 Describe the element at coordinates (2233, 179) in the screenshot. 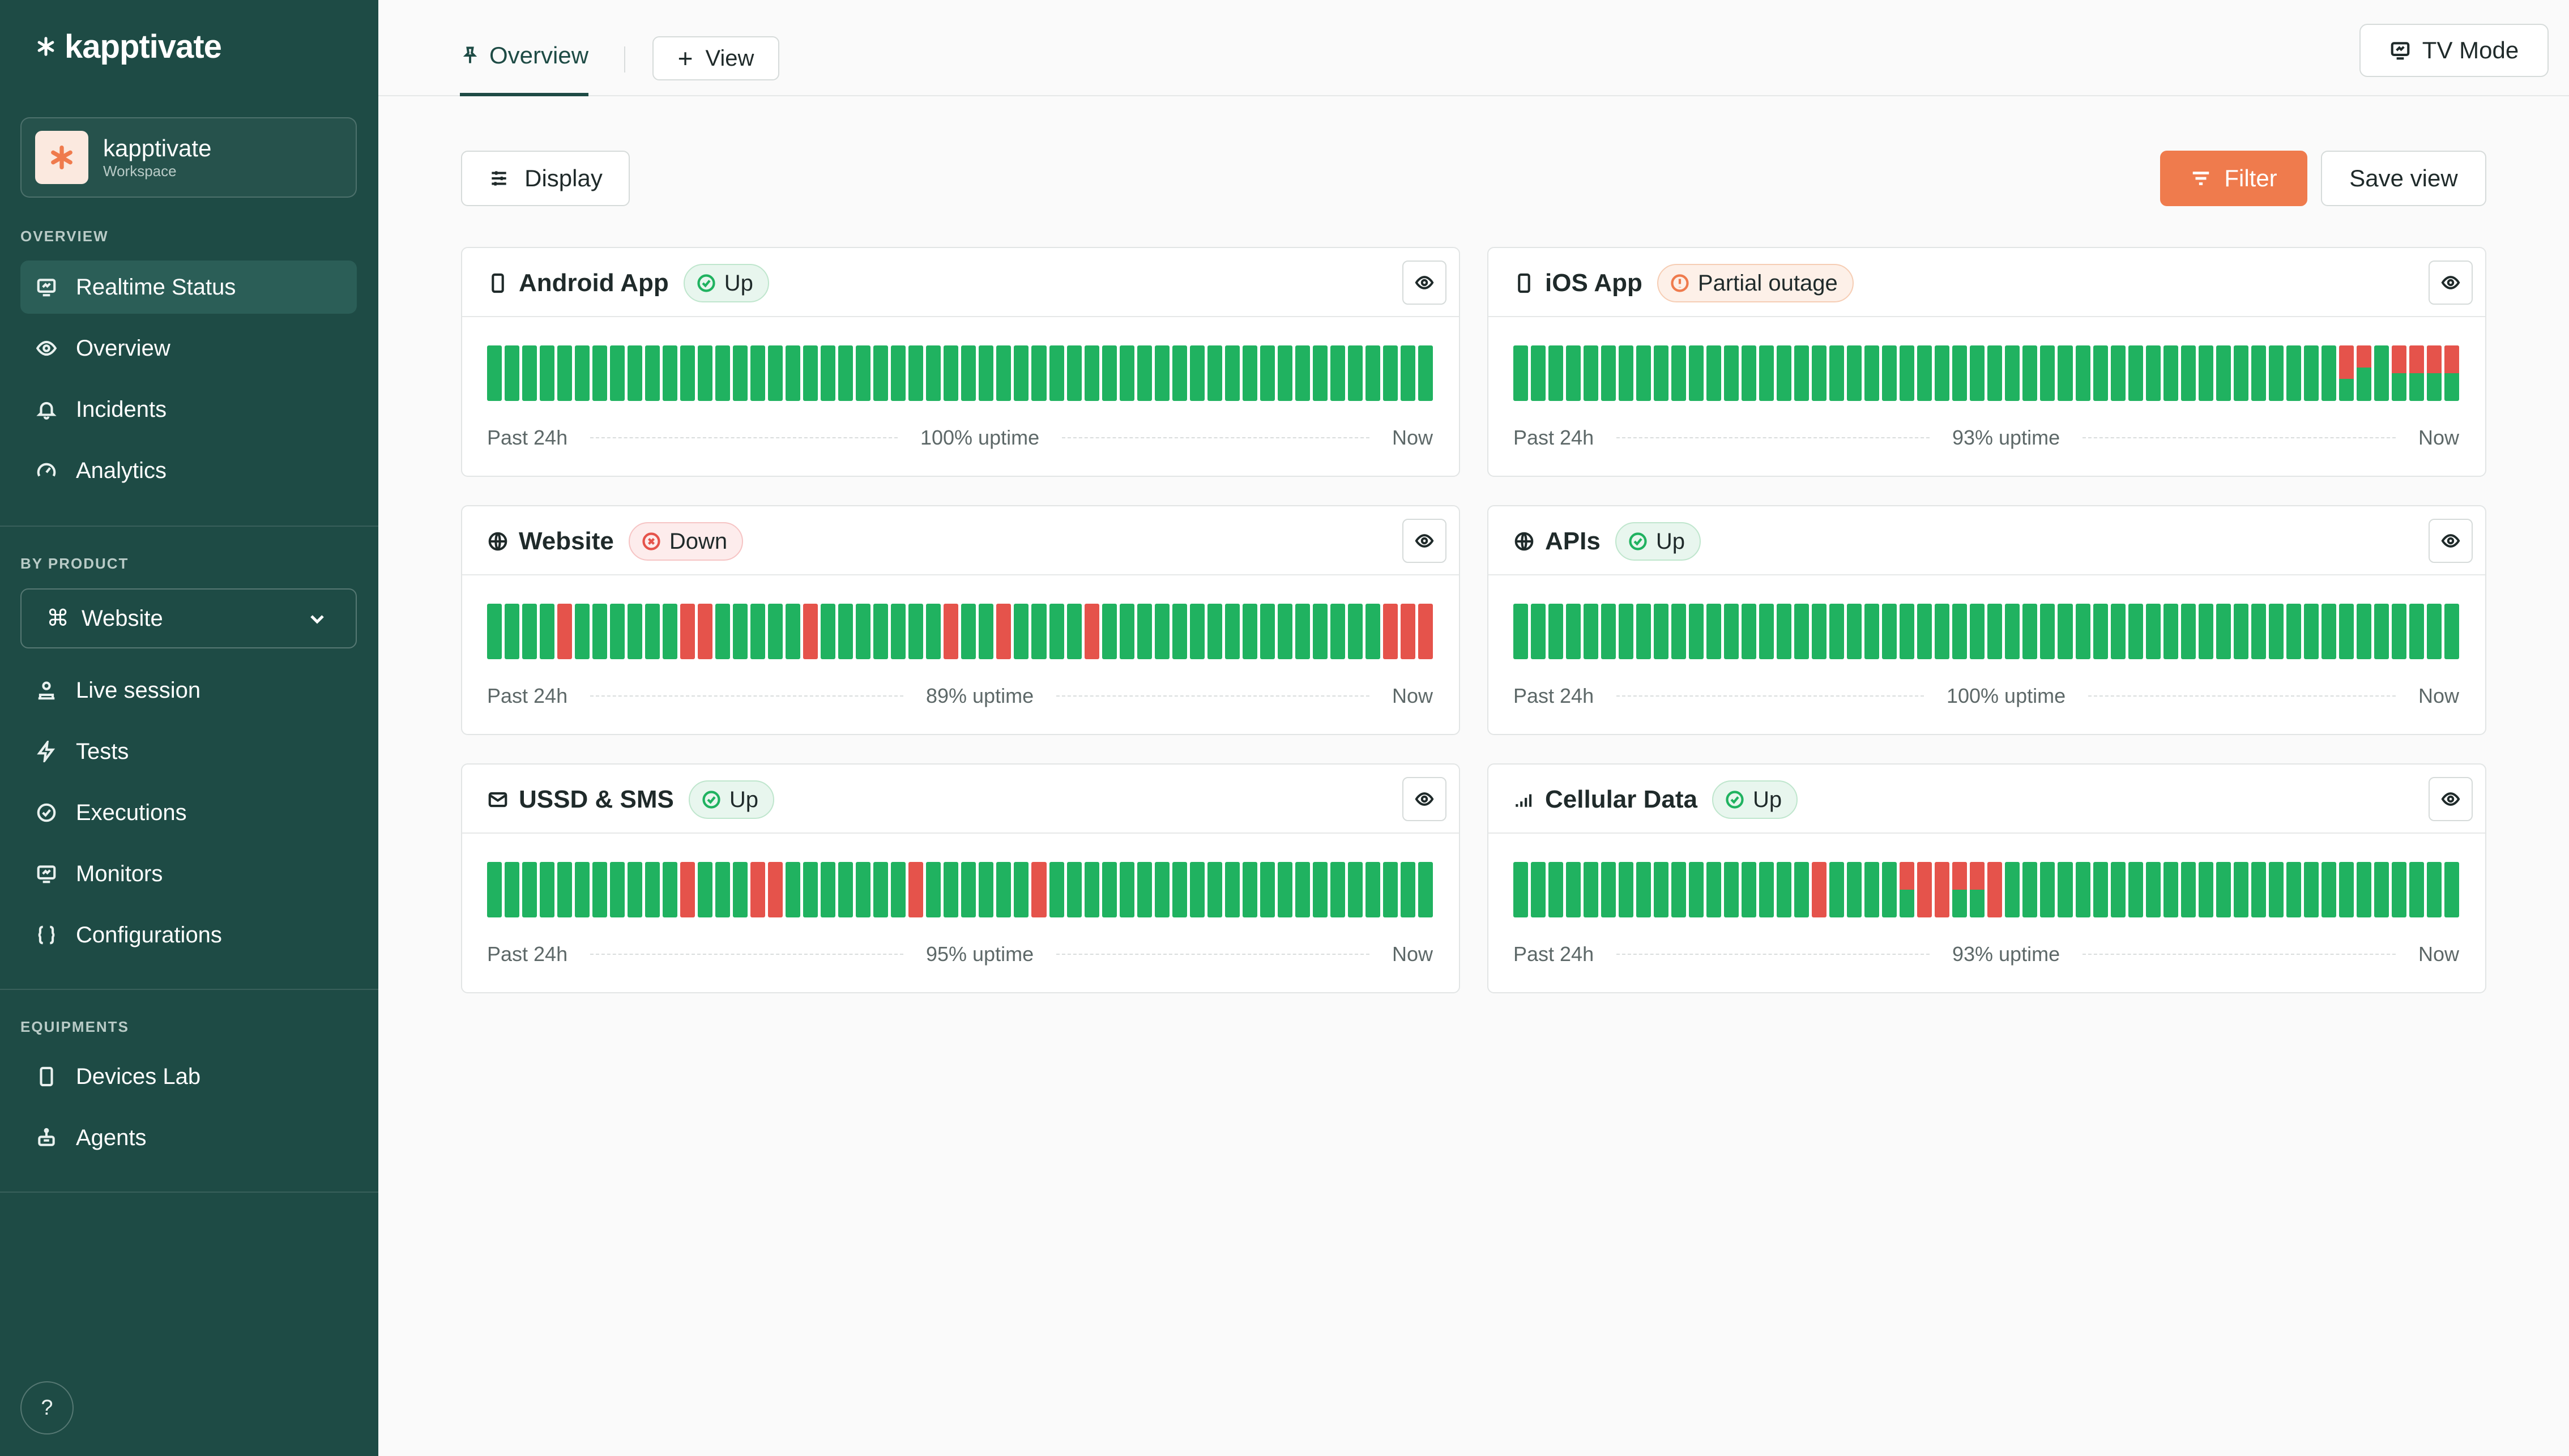

I see `filter-button: Filter` at that location.